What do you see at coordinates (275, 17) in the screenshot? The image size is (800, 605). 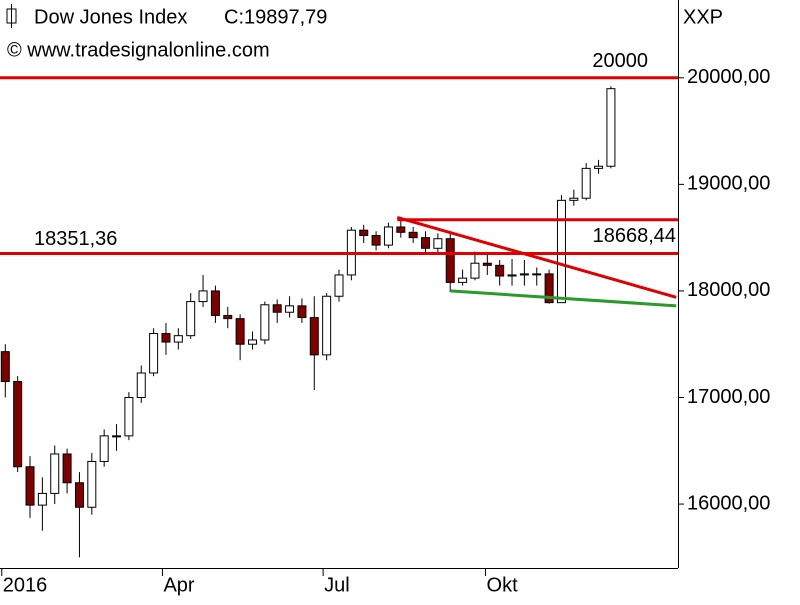 I see `last-value: C:19897,79` at bounding box center [275, 17].